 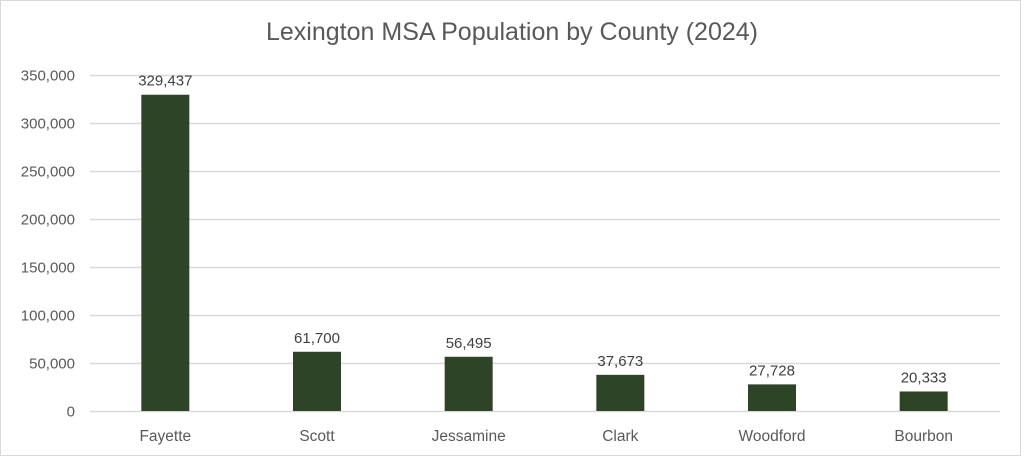 What do you see at coordinates (620, 392) in the screenshot?
I see `bar-clark` at bounding box center [620, 392].